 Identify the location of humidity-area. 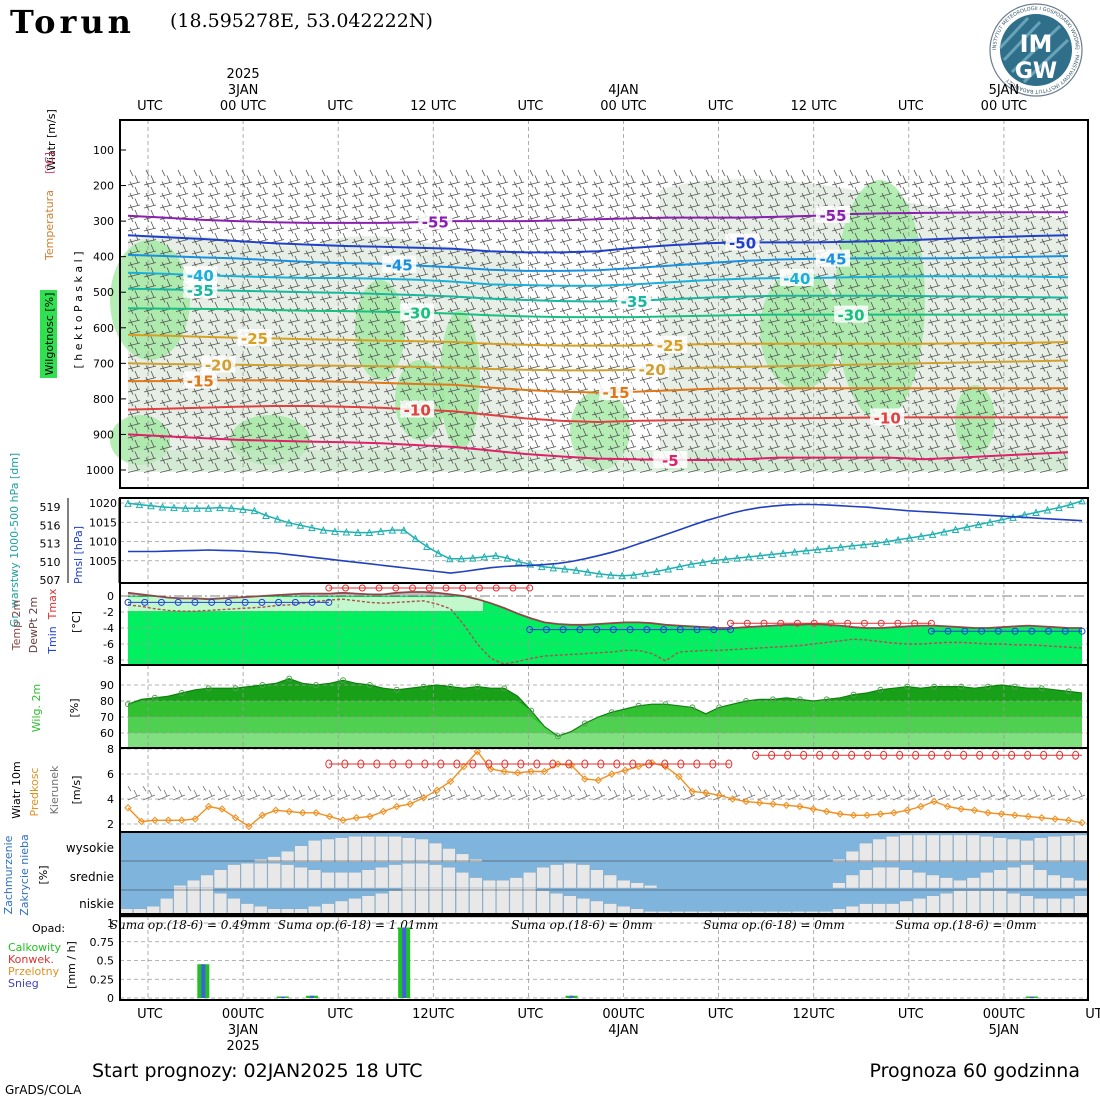
(150, 300).